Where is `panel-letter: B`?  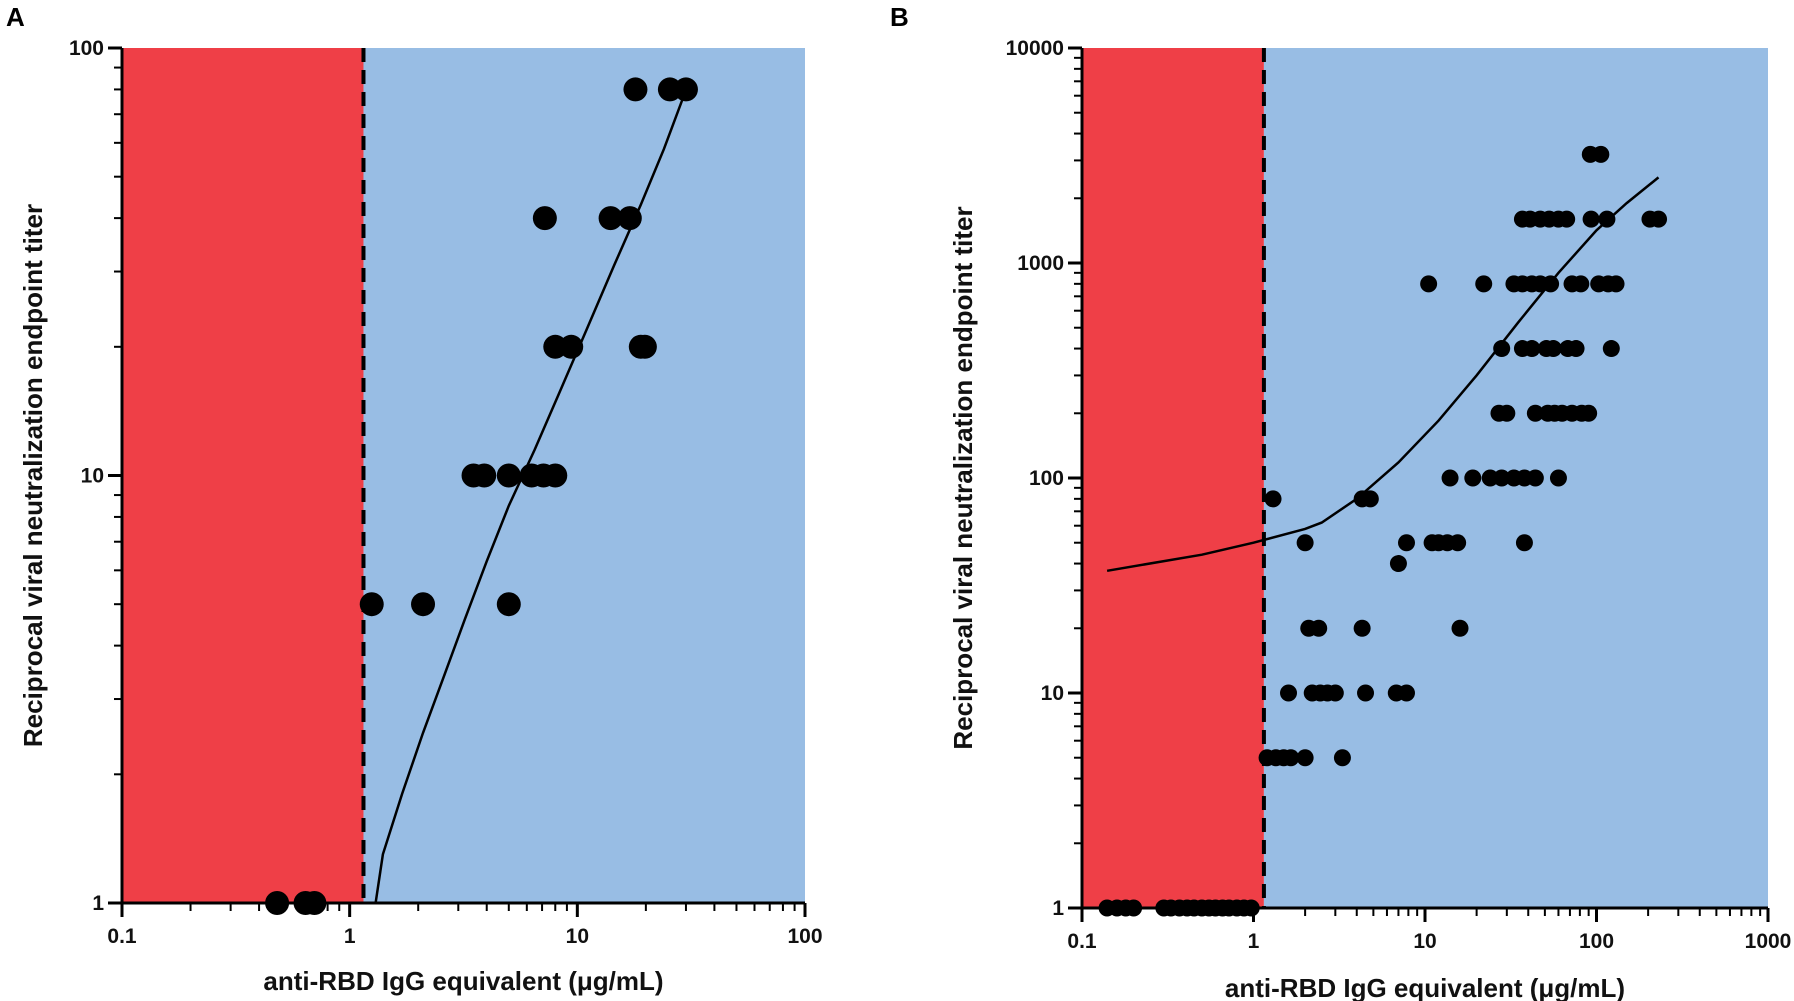 panel-letter: B is located at coordinates (899, 17).